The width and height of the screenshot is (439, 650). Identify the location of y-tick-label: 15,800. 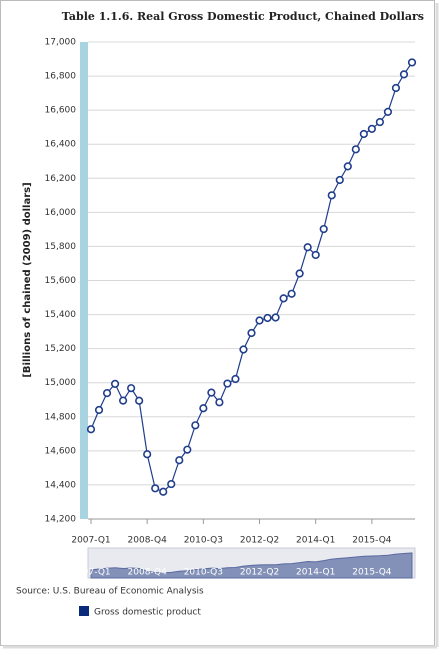
(61, 247).